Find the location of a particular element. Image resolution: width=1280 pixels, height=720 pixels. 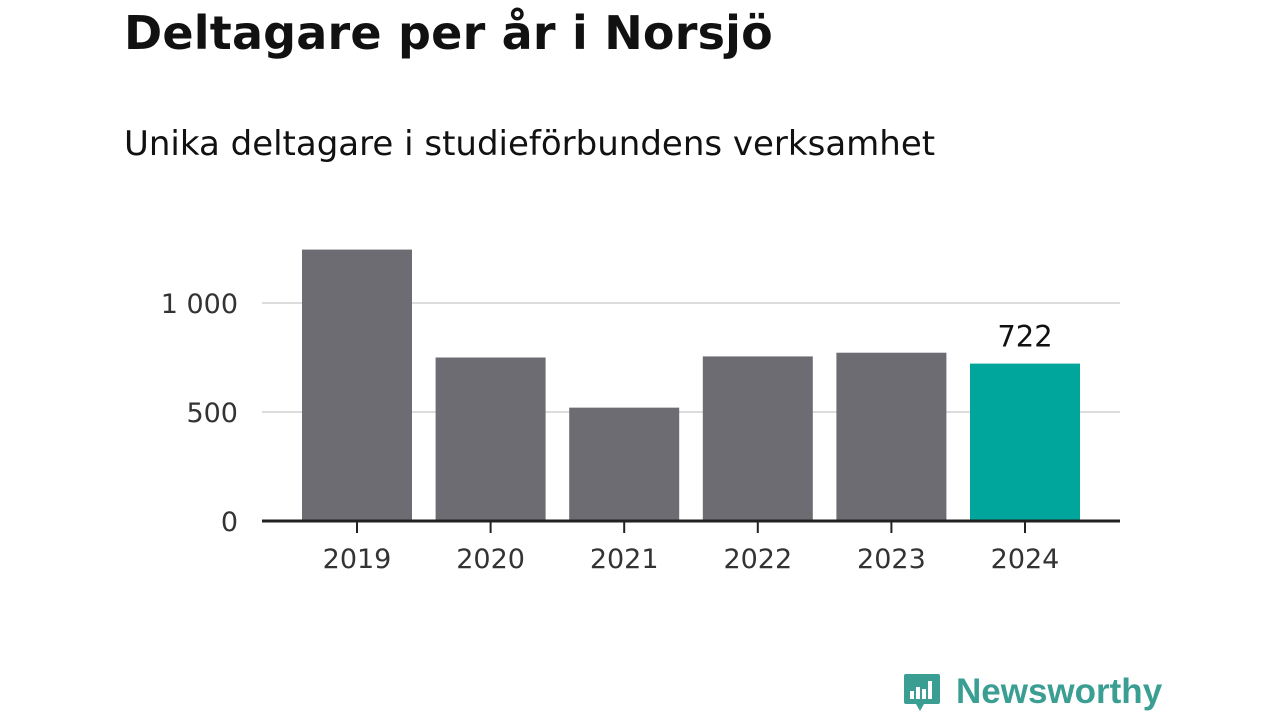

x-tick-label: 2023 is located at coordinates (891, 559).